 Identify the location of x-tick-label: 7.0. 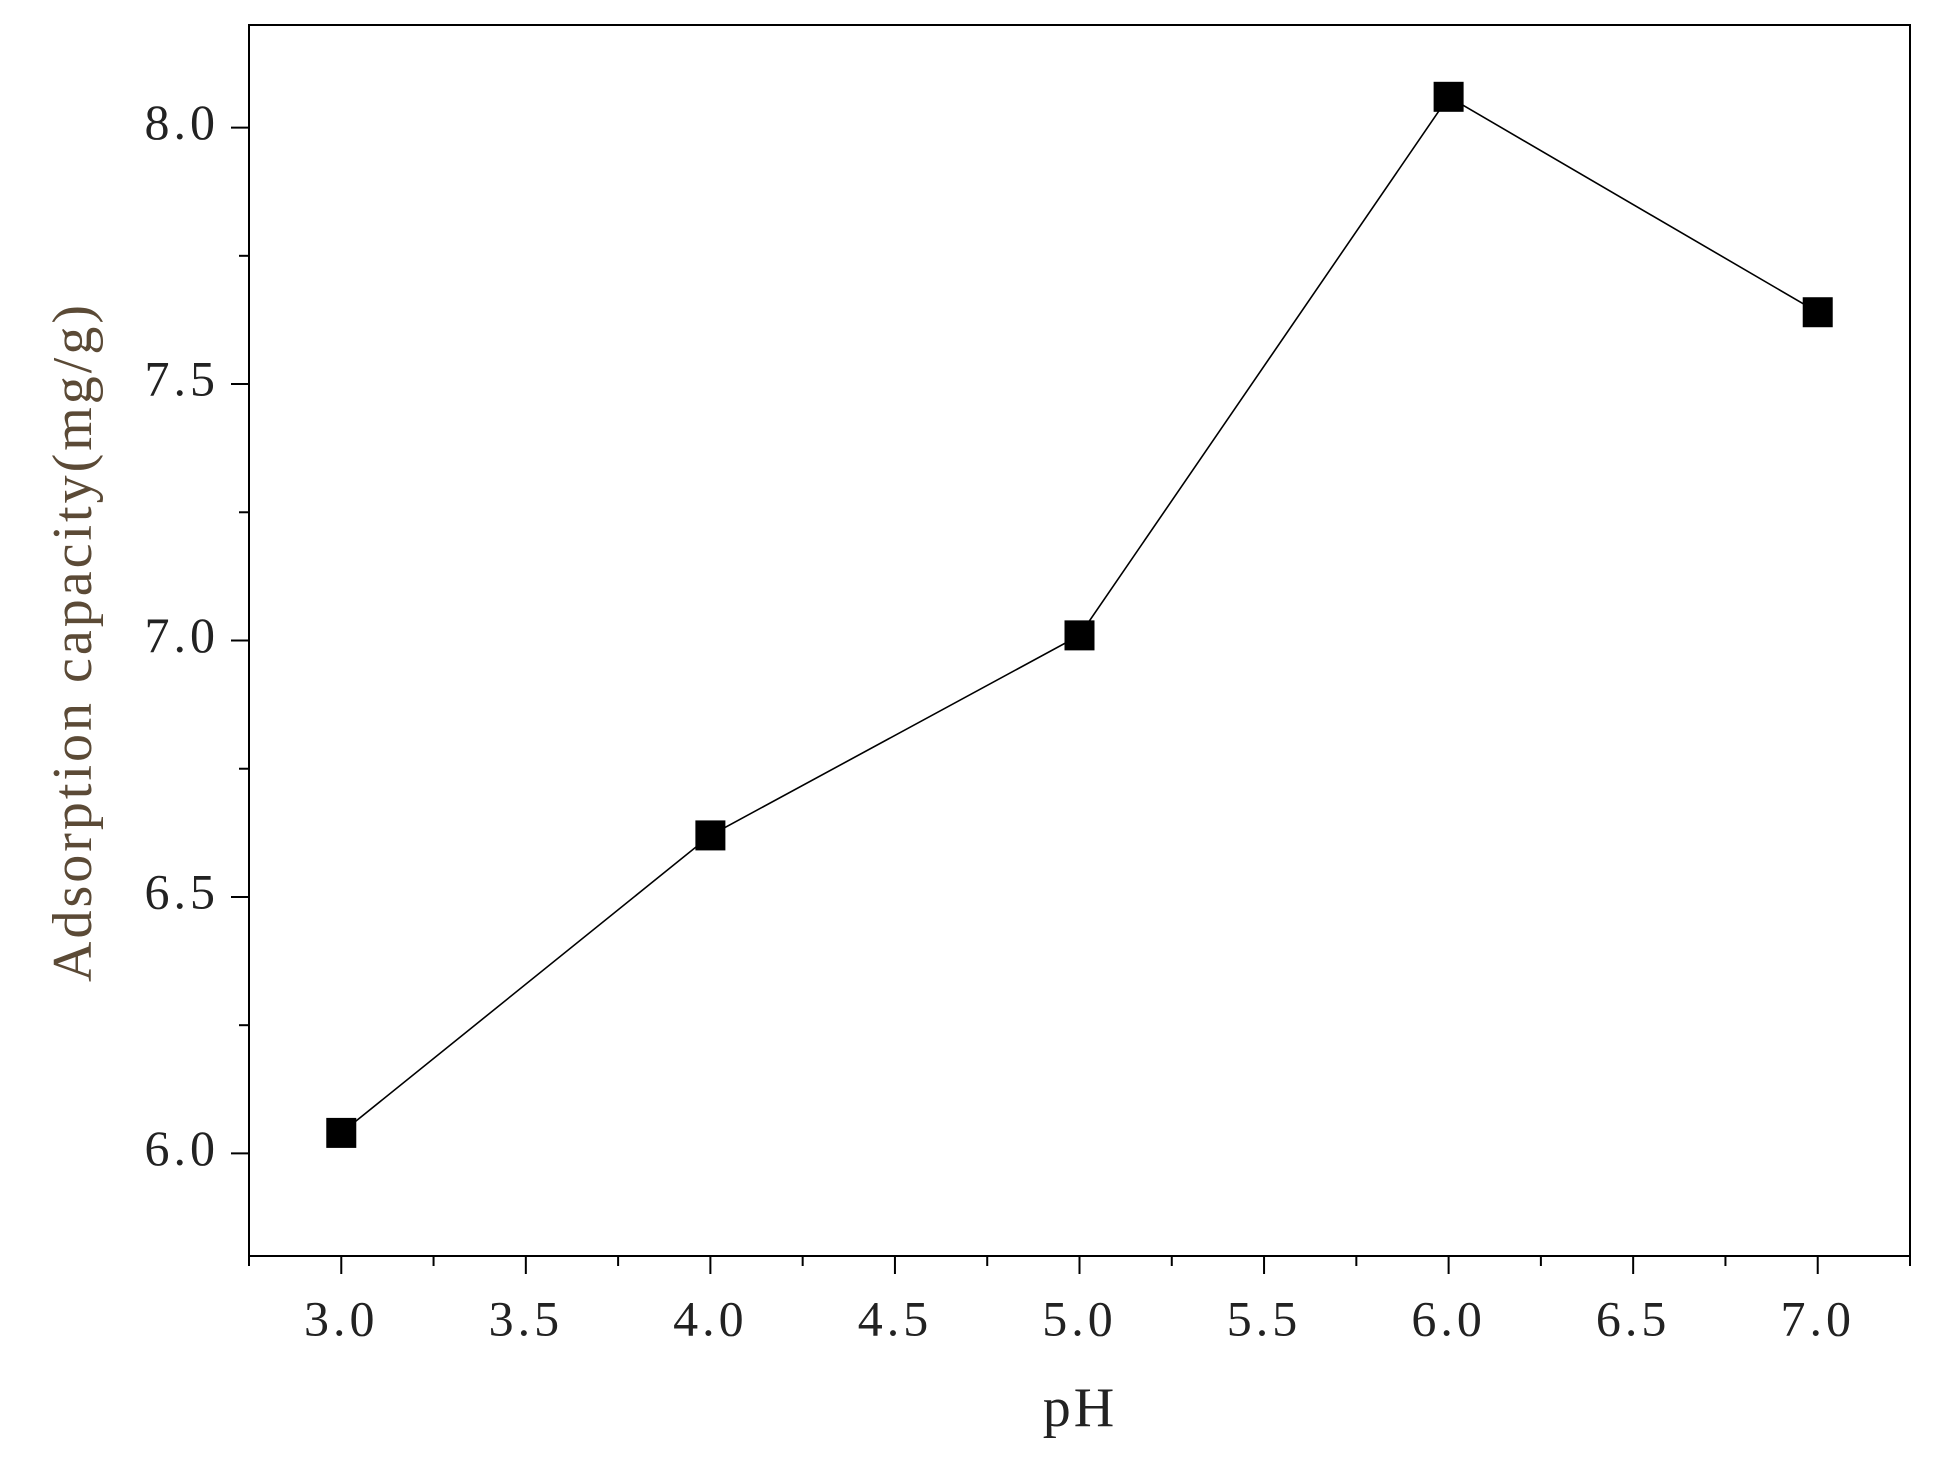
(1817, 1318).